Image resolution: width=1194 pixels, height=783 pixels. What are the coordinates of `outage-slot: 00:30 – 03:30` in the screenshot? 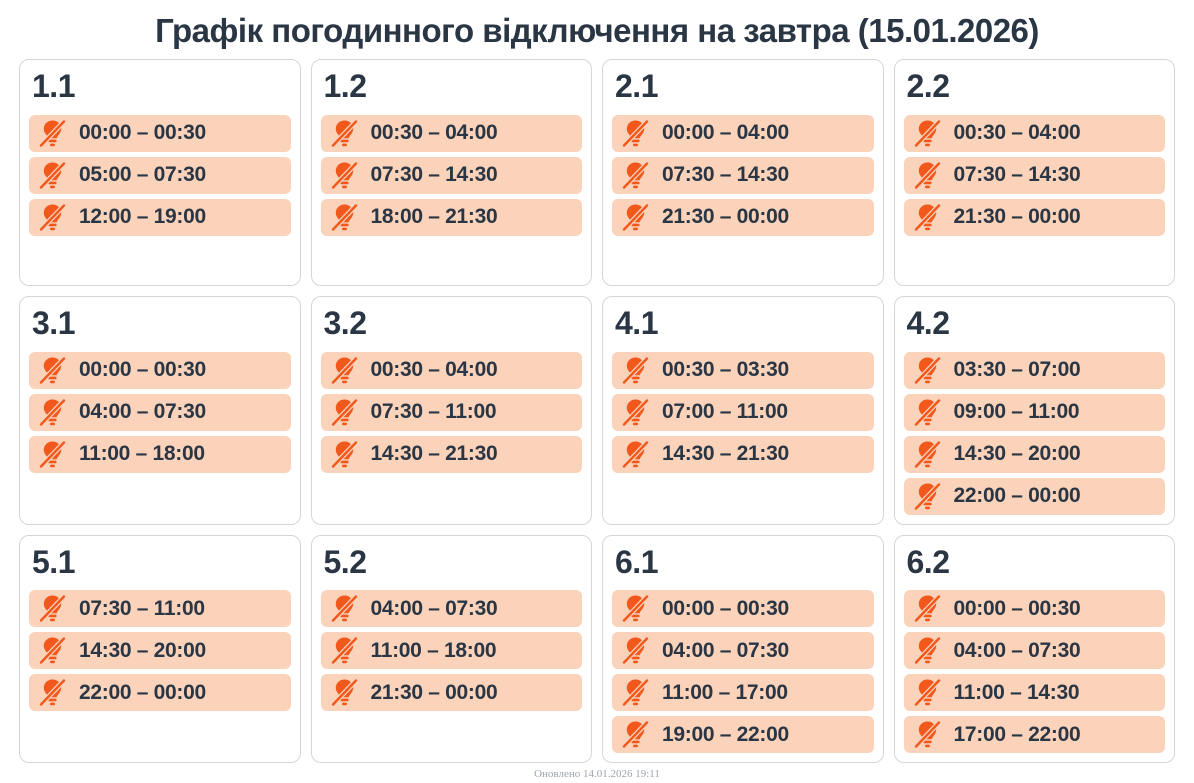 It's located at (743, 370).